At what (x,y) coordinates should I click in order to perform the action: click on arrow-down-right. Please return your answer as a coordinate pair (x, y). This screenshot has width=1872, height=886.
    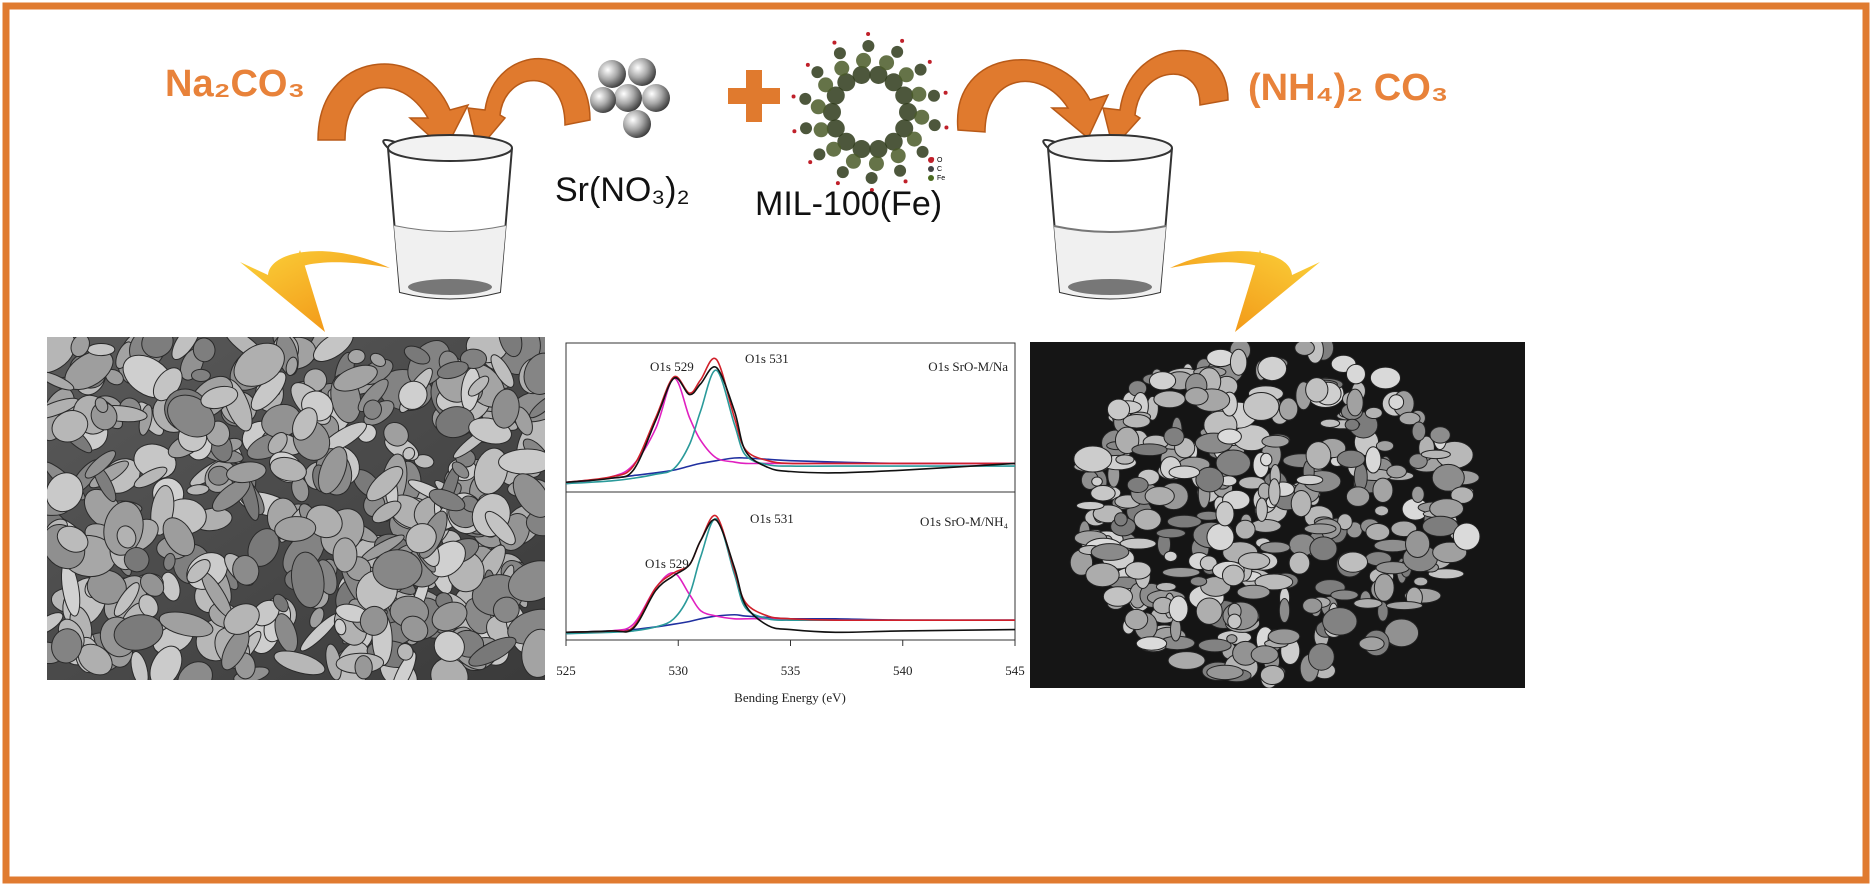
    Looking at the image, I should click on (1245, 291).